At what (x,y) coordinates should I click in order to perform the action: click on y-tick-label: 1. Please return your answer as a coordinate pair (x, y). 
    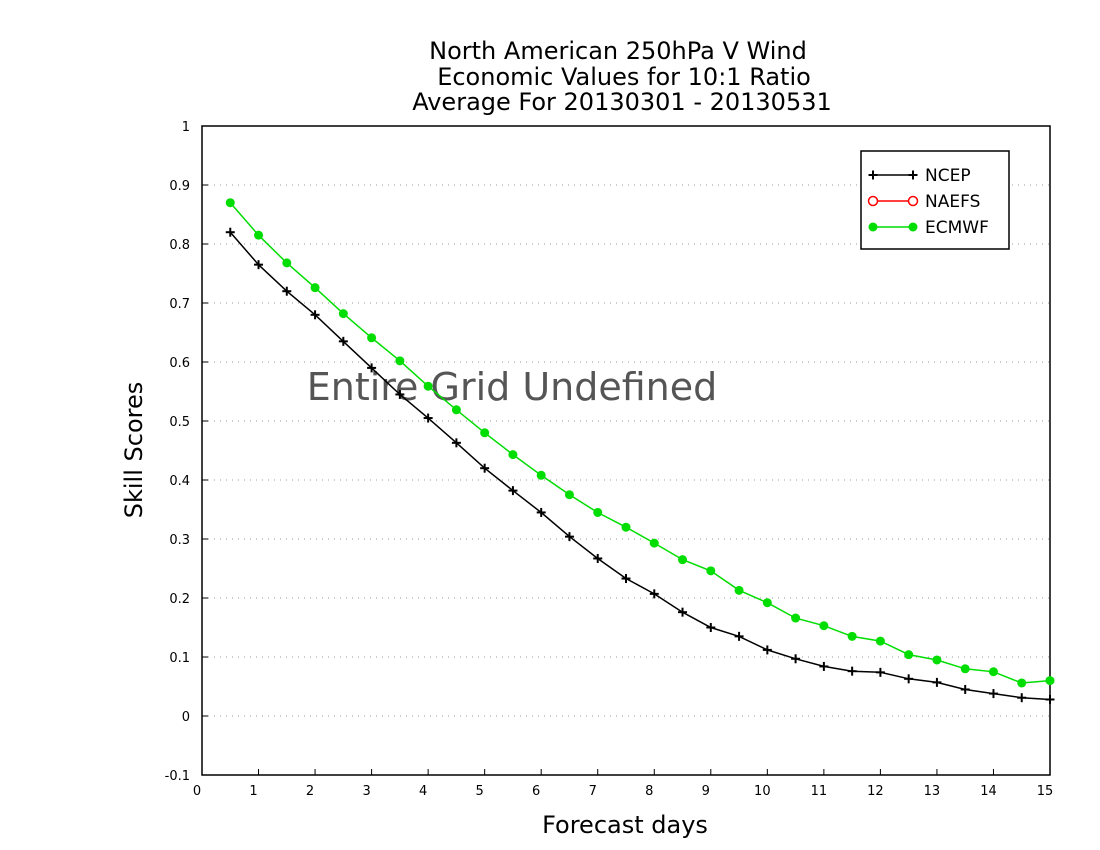
    Looking at the image, I should click on (186, 127).